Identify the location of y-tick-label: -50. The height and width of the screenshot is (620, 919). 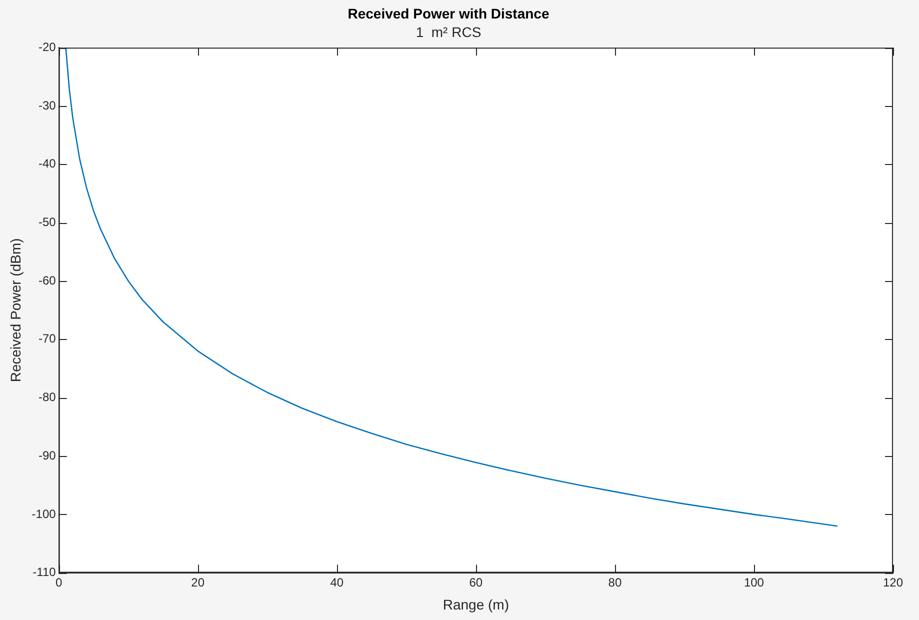
(47, 221).